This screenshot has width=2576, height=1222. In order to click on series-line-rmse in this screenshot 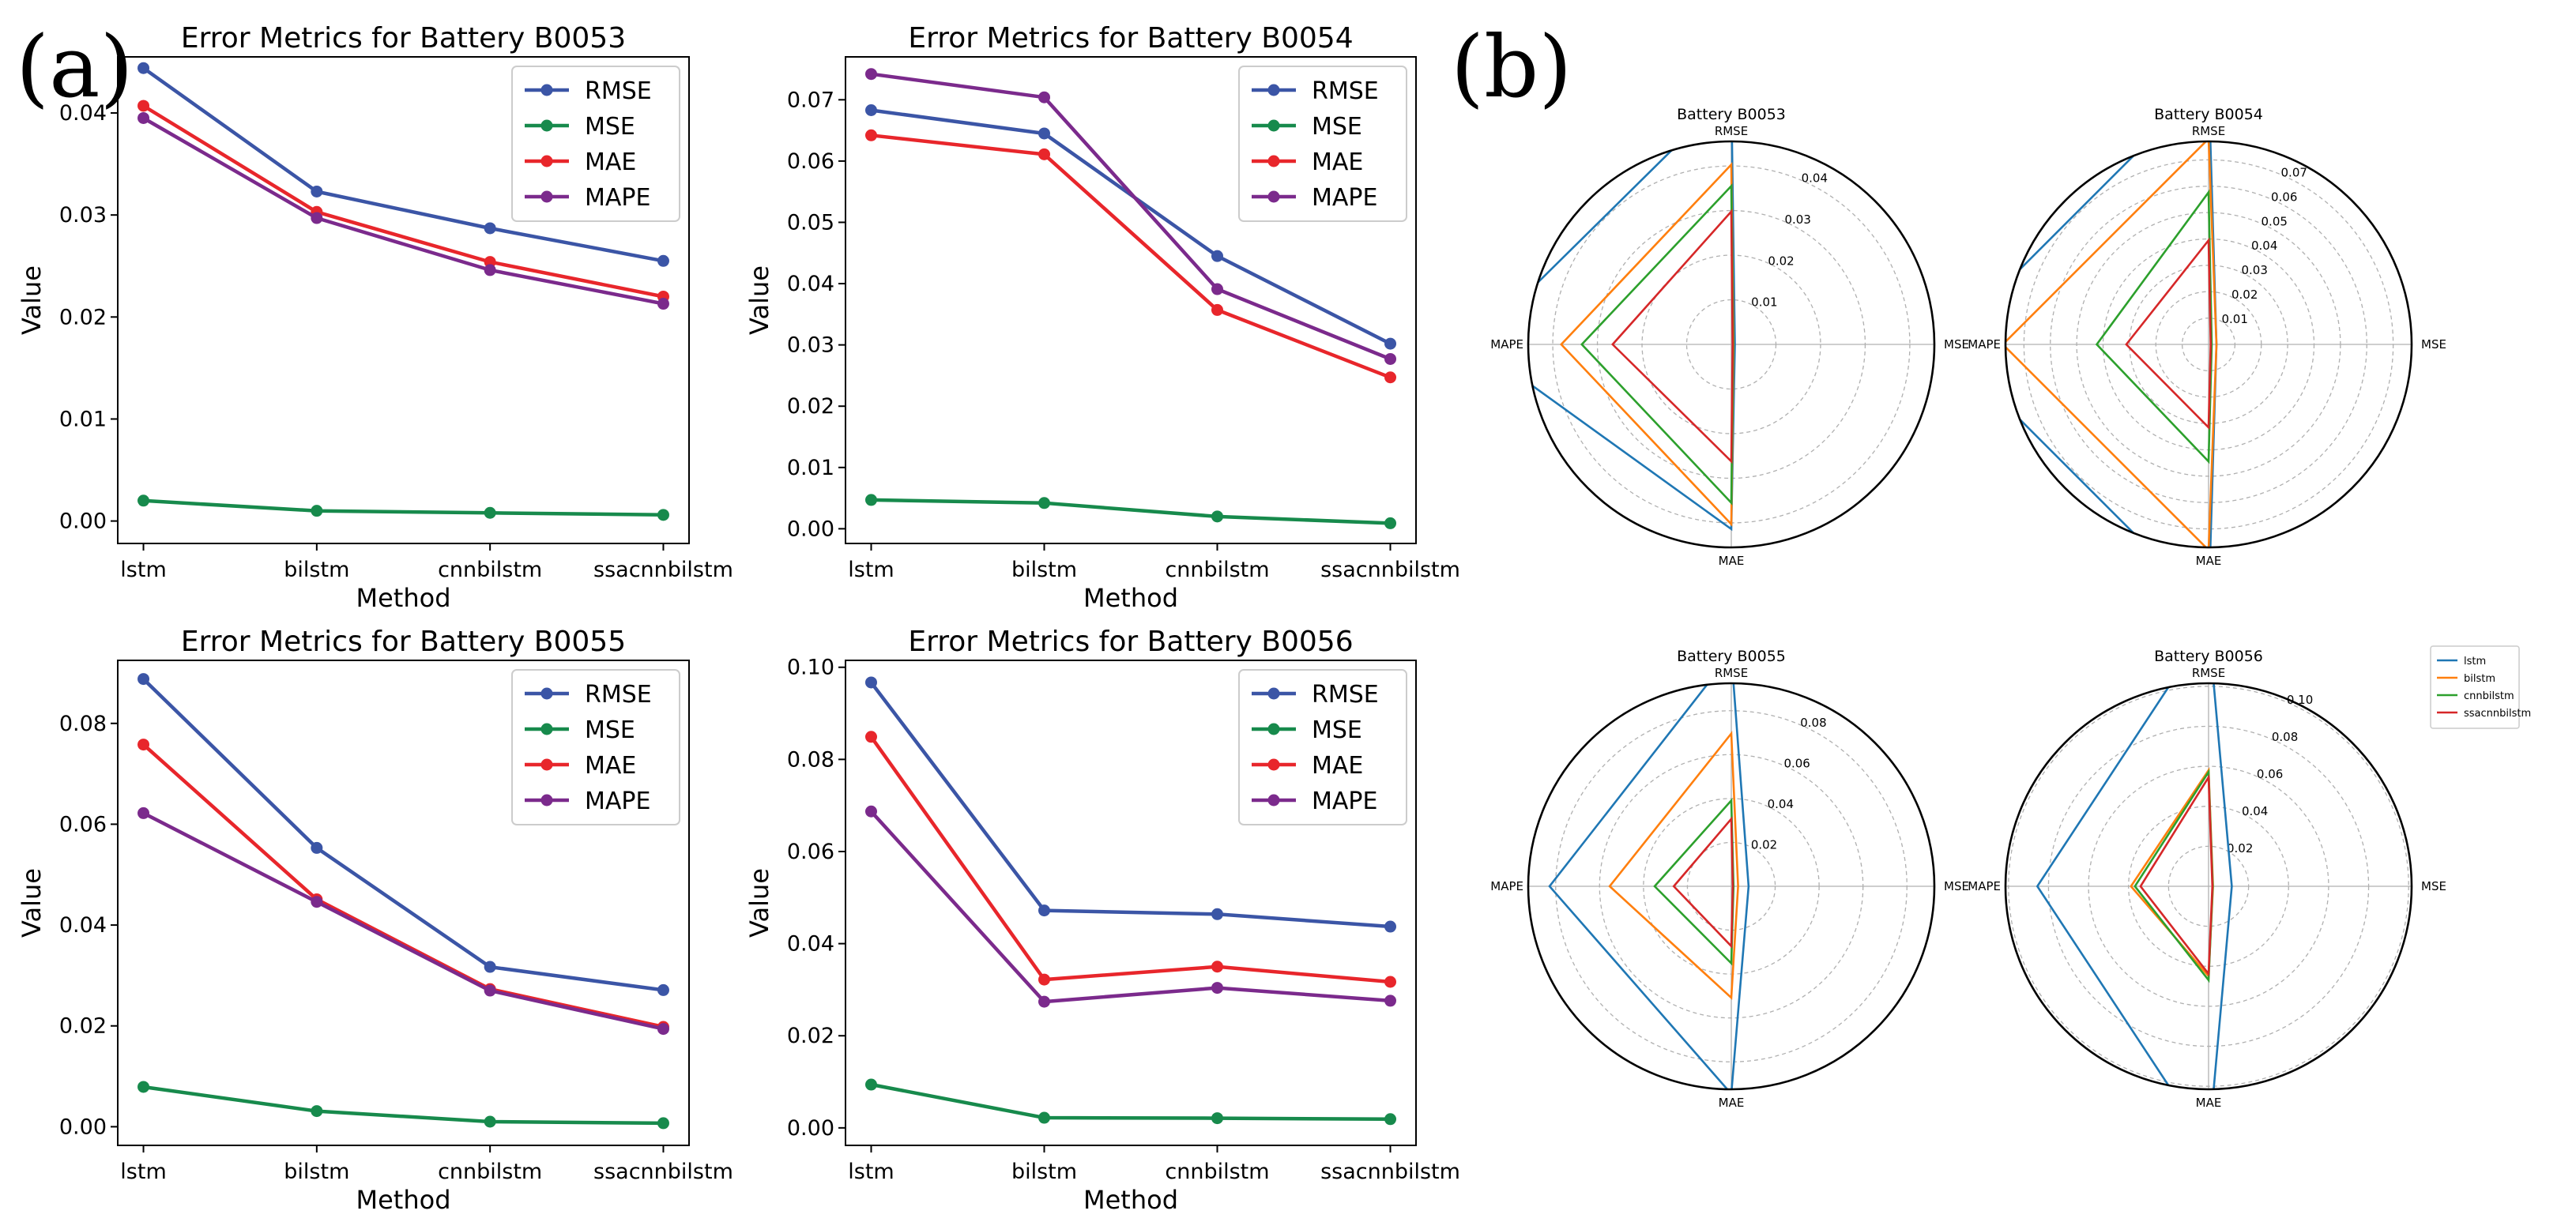, I will do `click(403, 164)`.